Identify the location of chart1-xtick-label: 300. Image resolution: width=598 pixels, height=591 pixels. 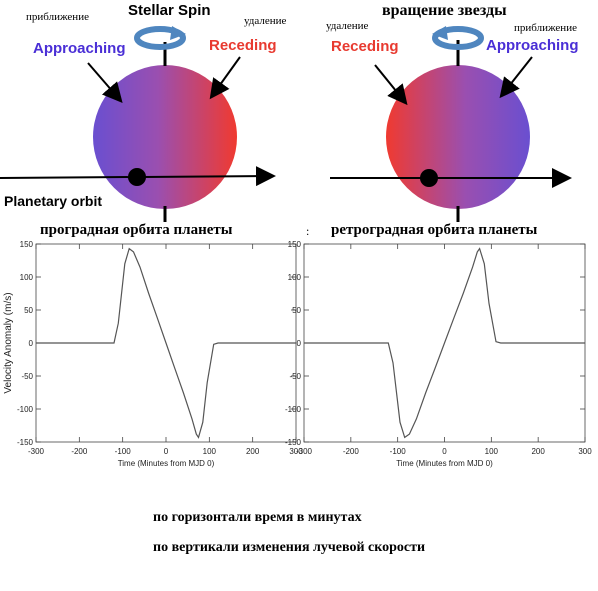
(296, 451).